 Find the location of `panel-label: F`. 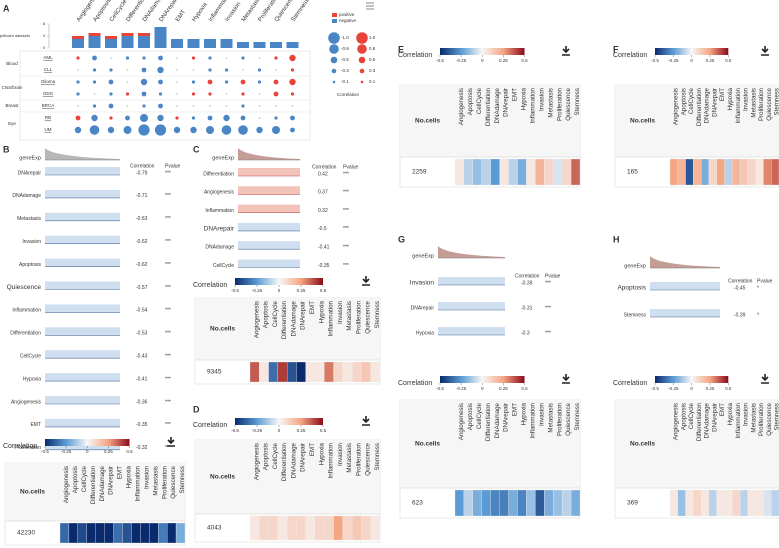

panel-label: F is located at coordinates (616, 49).